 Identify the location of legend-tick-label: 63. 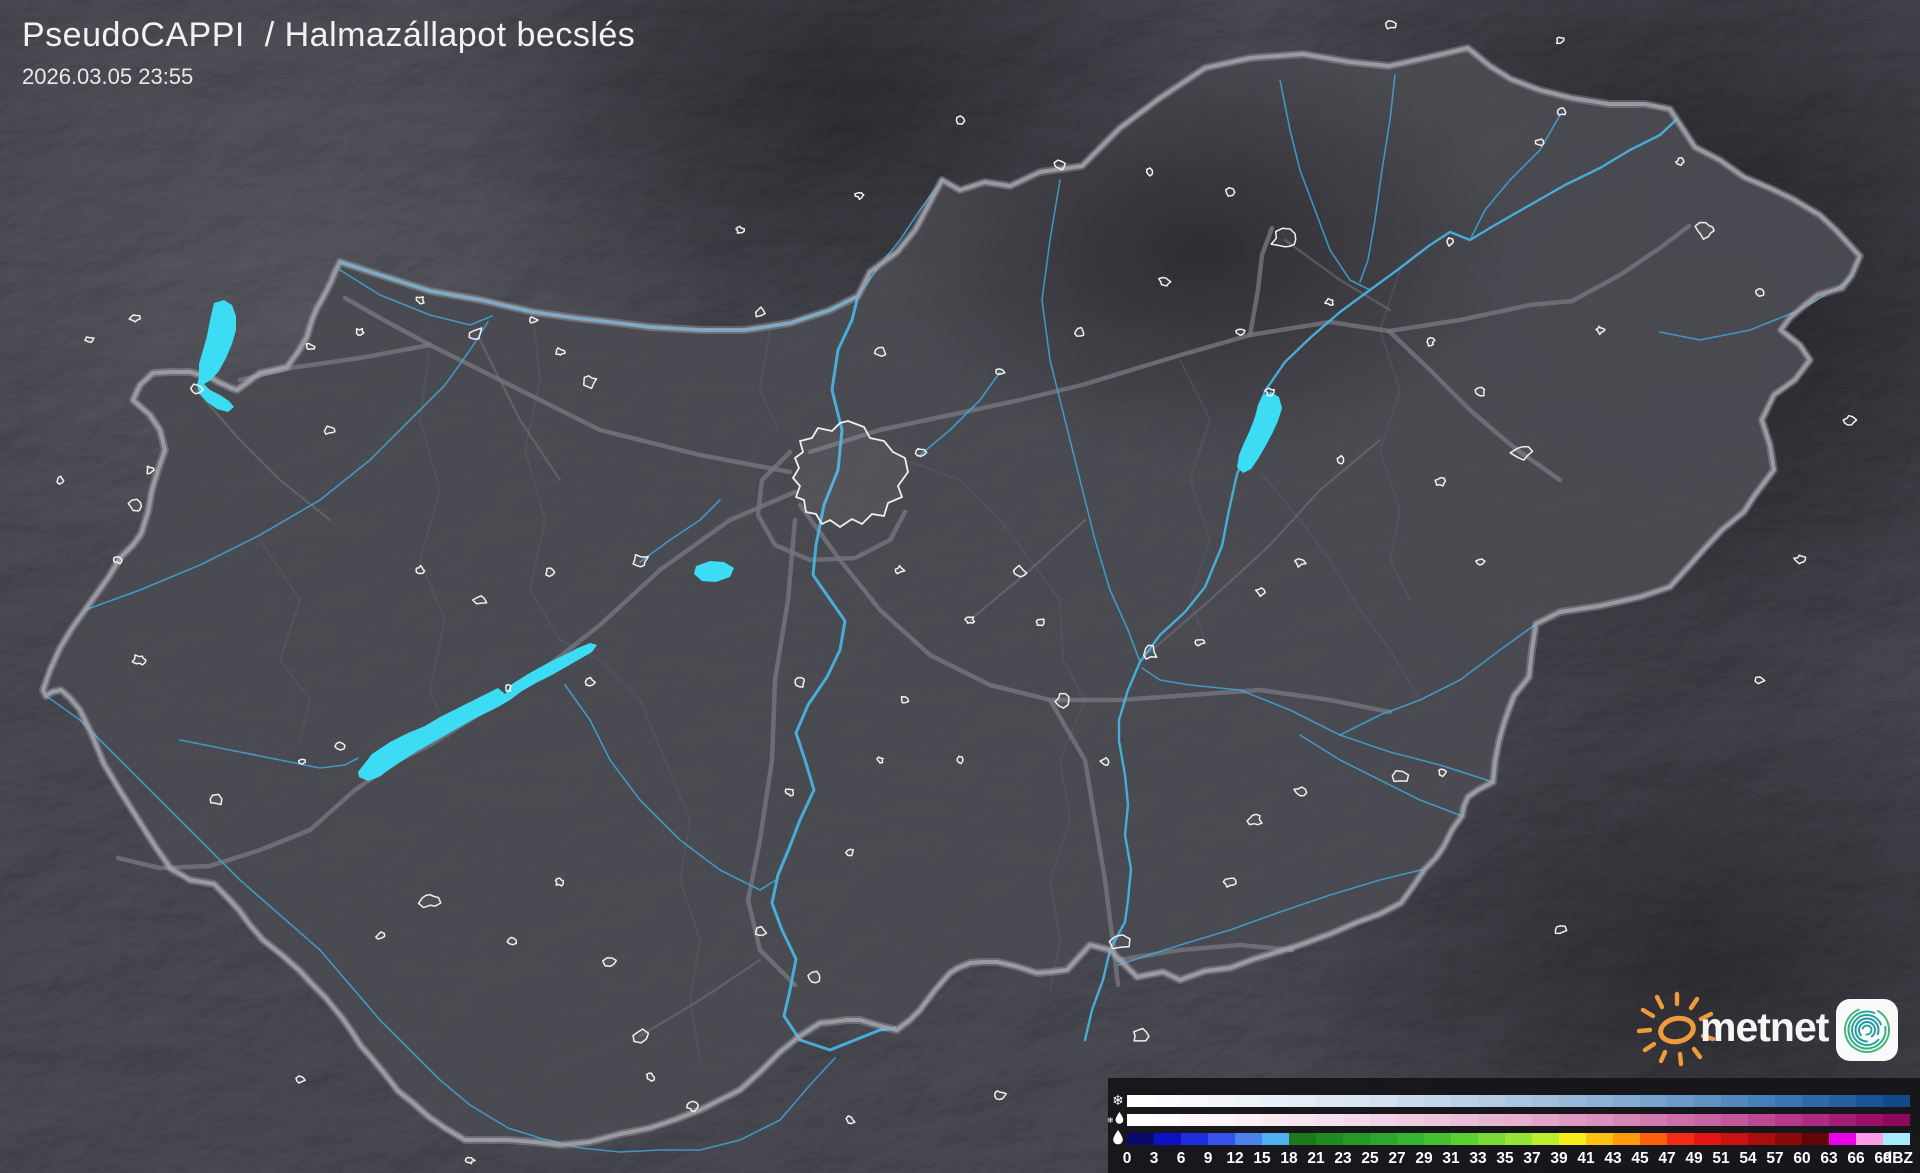
(1829, 1158).